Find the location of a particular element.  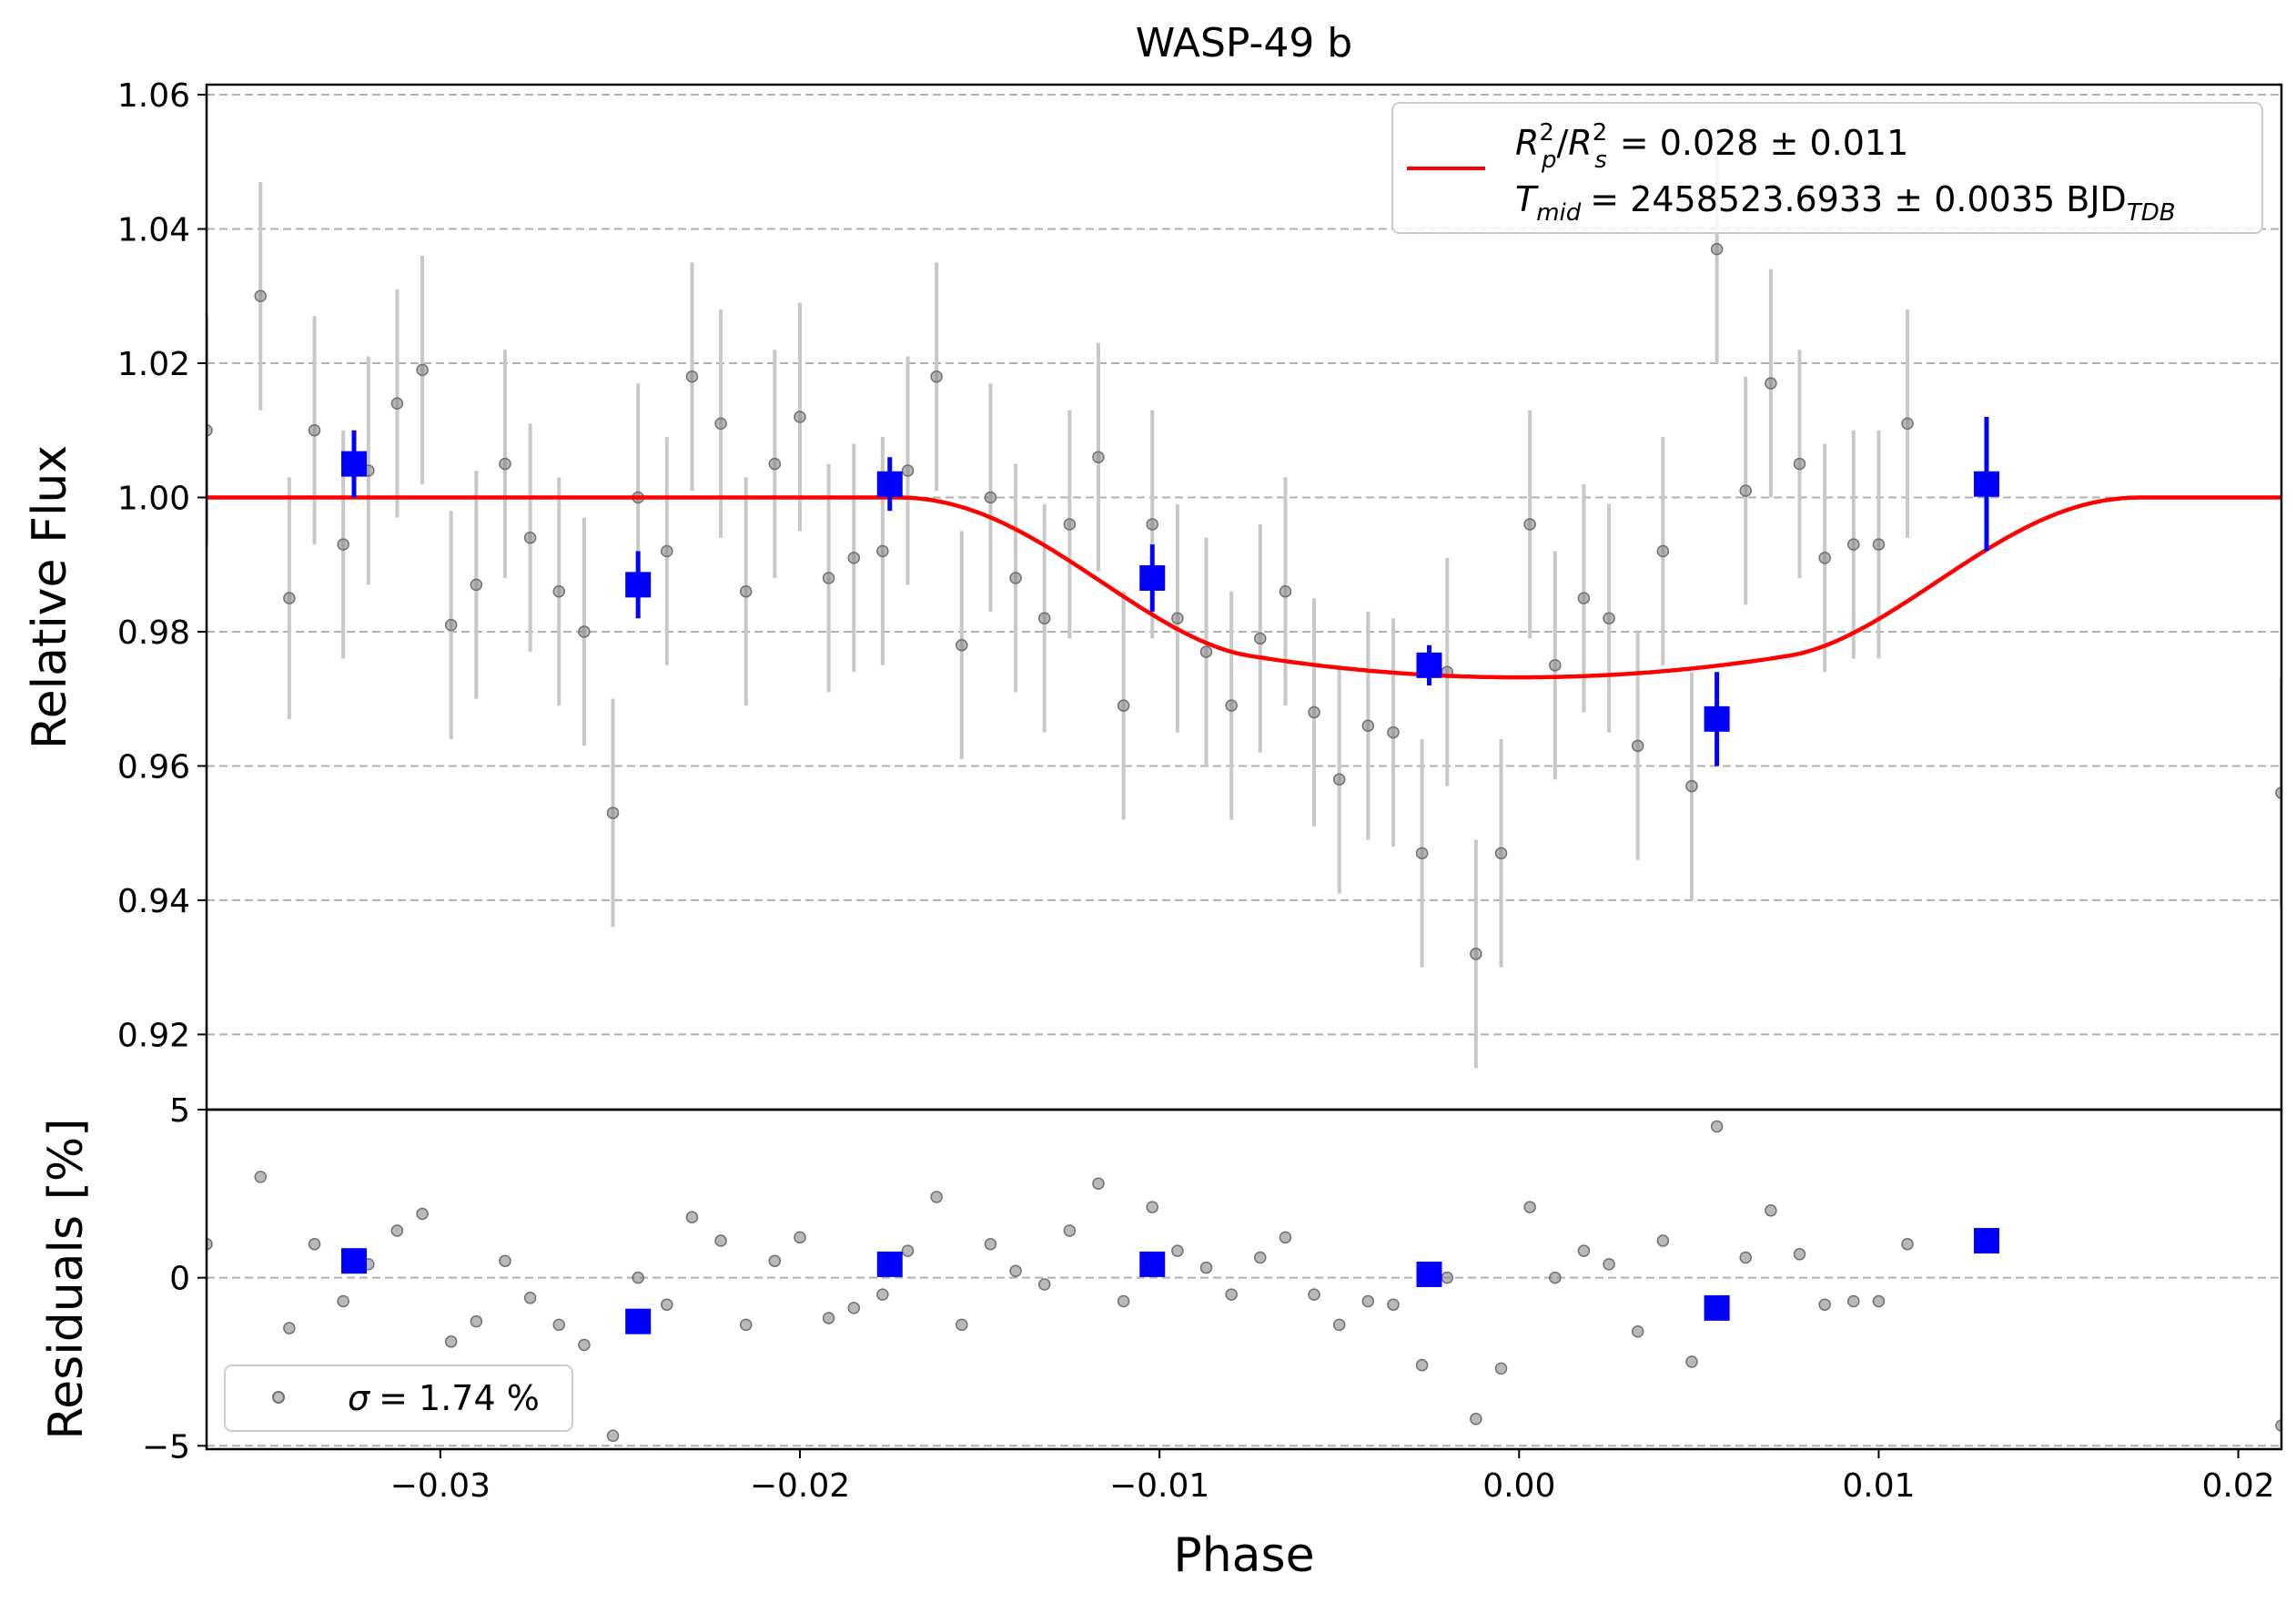

flux-y-ticks: 0.92 0.94 0.96 0.98 1.00 1.02 1.04 1.06 is located at coordinates (162, 565).